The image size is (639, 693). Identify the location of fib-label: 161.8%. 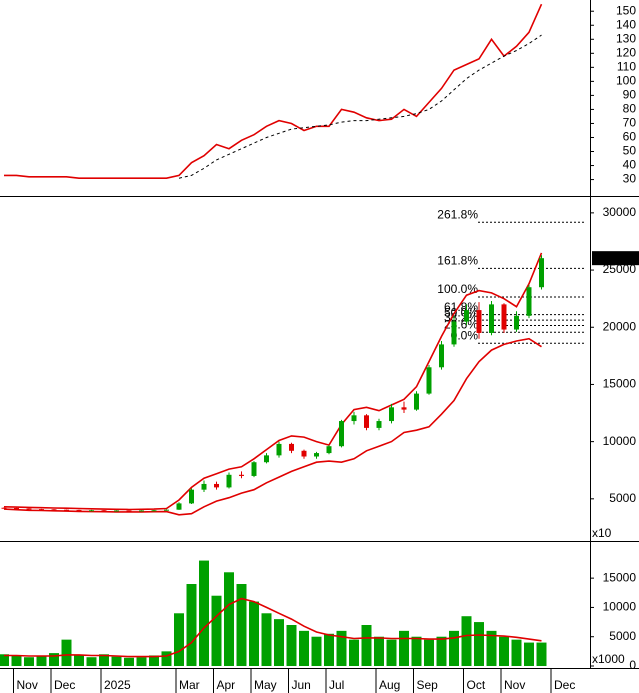
(457, 261).